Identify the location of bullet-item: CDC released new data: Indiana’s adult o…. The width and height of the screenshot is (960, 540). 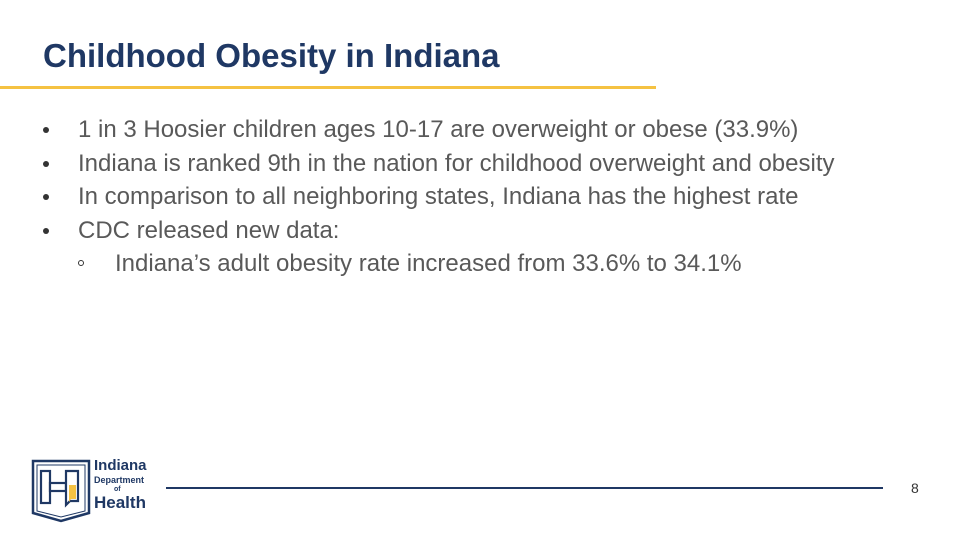
(468, 247).